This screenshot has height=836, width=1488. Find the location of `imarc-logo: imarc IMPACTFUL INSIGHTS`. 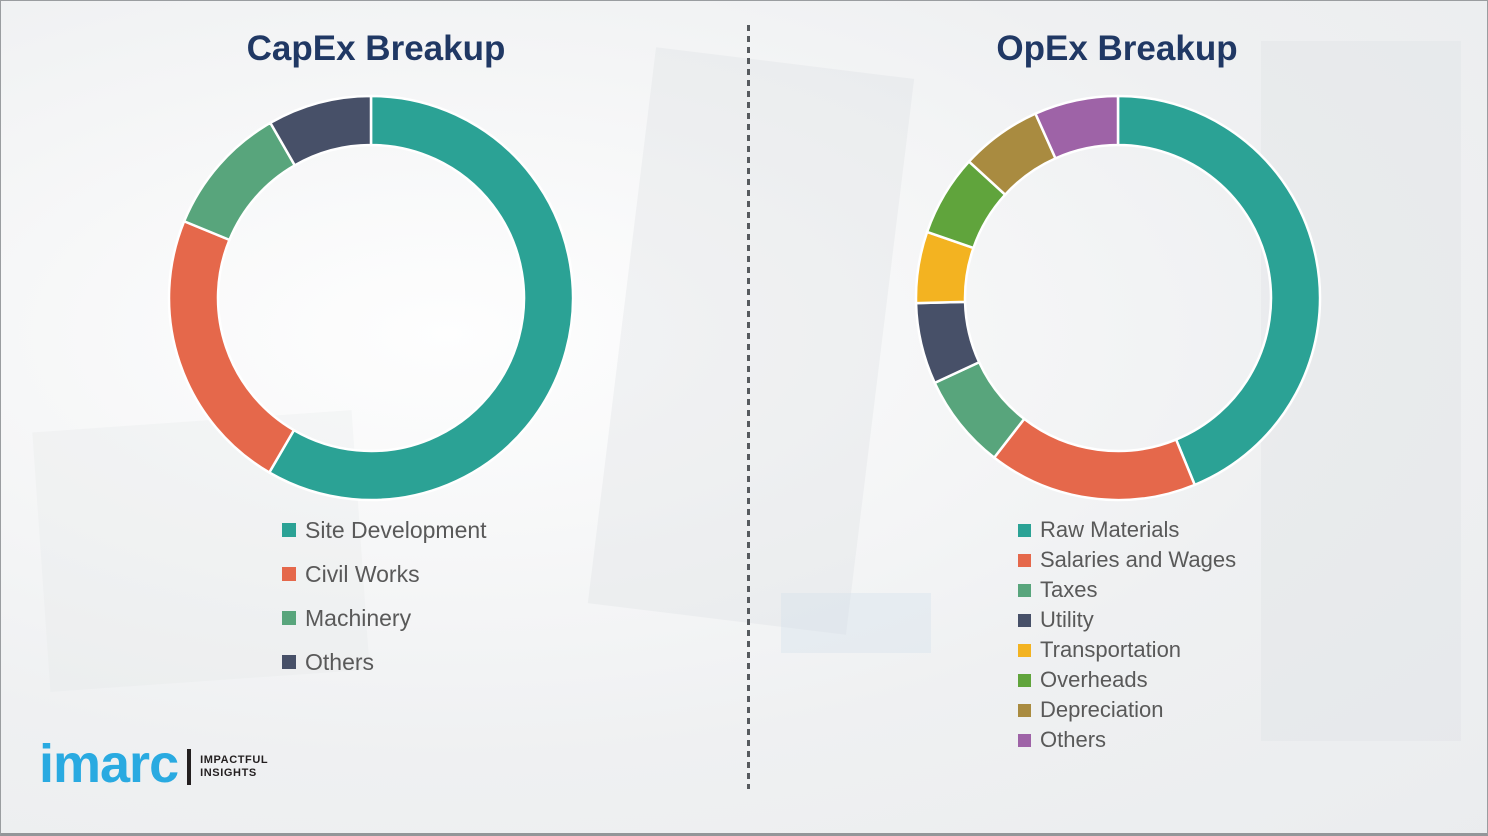

imarc-logo: imarc IMPACTFUL INSIGHTS is located at coordinates (153, 764).